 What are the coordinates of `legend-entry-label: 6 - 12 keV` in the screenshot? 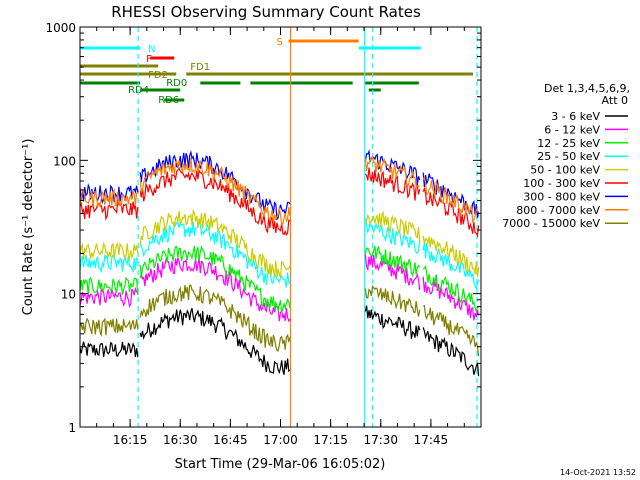 It's located at (572, 129).